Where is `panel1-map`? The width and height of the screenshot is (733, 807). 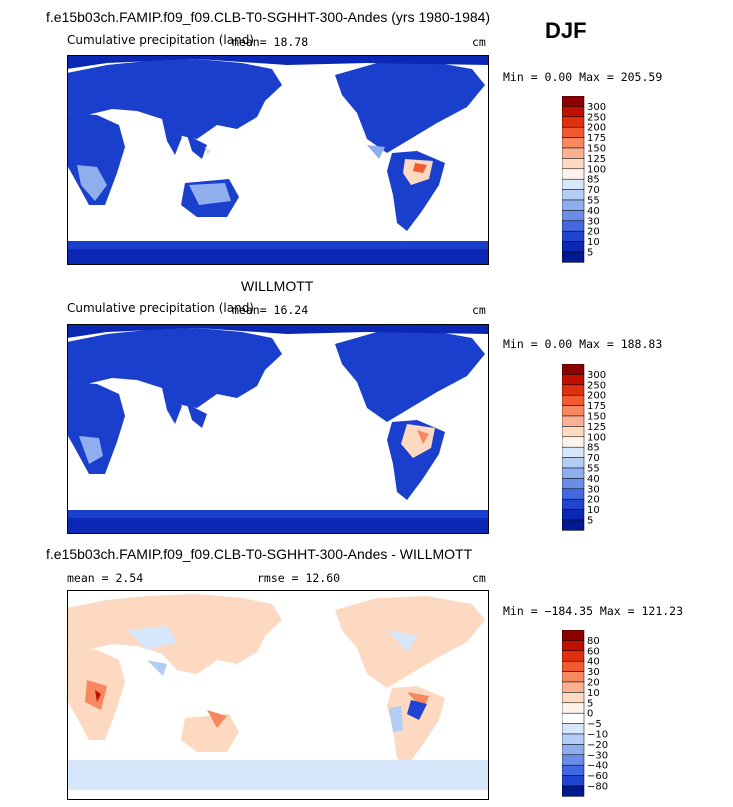 panel1-map is located at coordinates (278, 160).